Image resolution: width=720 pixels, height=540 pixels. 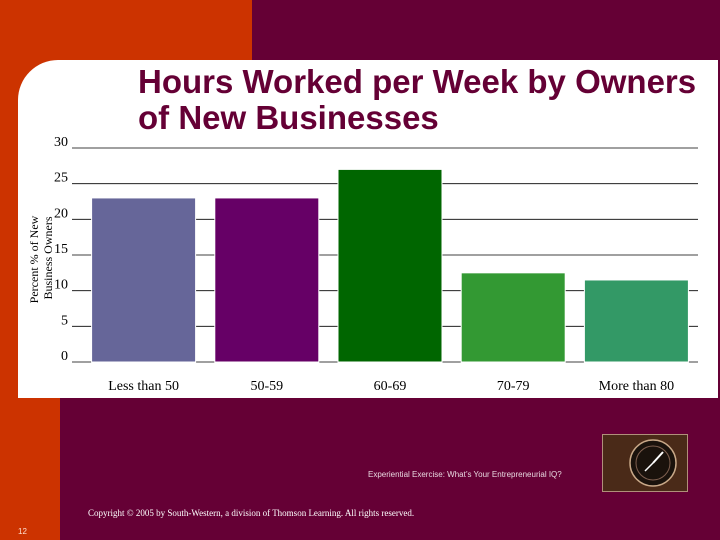 What do you see at coordinates (61, 142) in the screenshot?
I see `y-tick-label: 30` at bounding box center [61, 142].